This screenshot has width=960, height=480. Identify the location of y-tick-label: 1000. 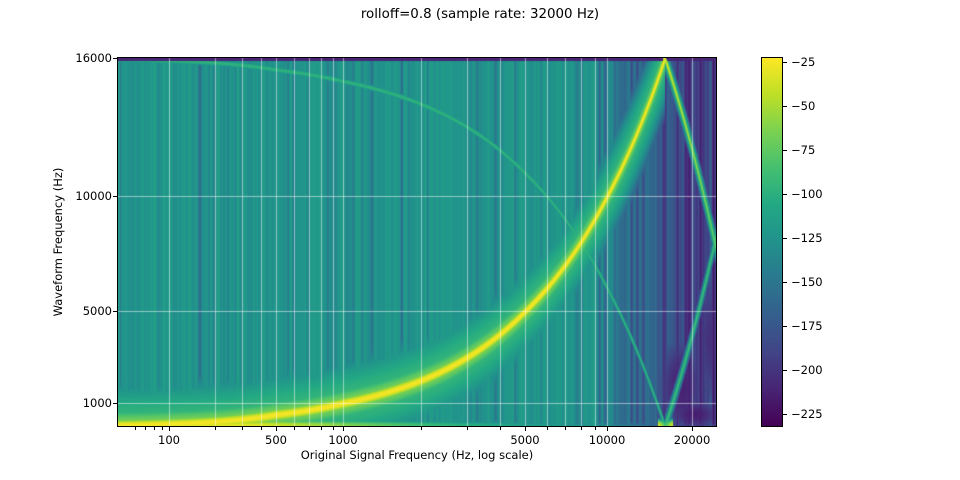
(97, 403).